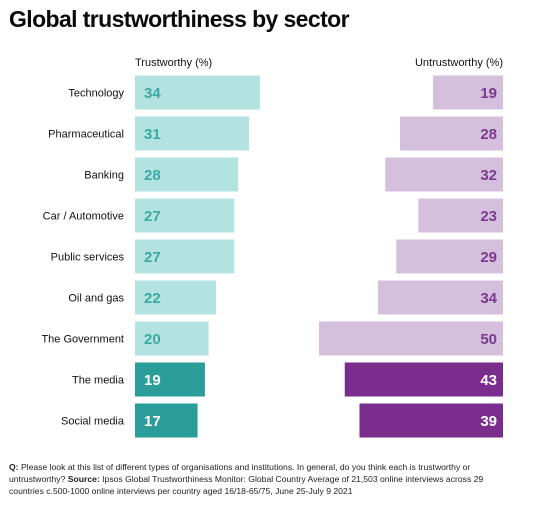  What do you see at coordinates (88, 258) in the screenshot?
I see `category-label: Public services` at bounding box center [88, 258].